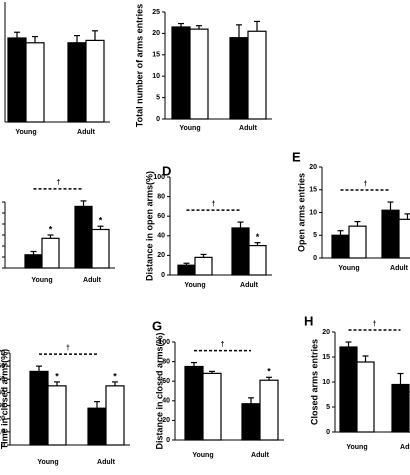 This screenshot has height=475, width=410. What do you see at coordinates (296, 156) in the screenshot?
I see `panel-label: E` at bounding box center [296, 156].